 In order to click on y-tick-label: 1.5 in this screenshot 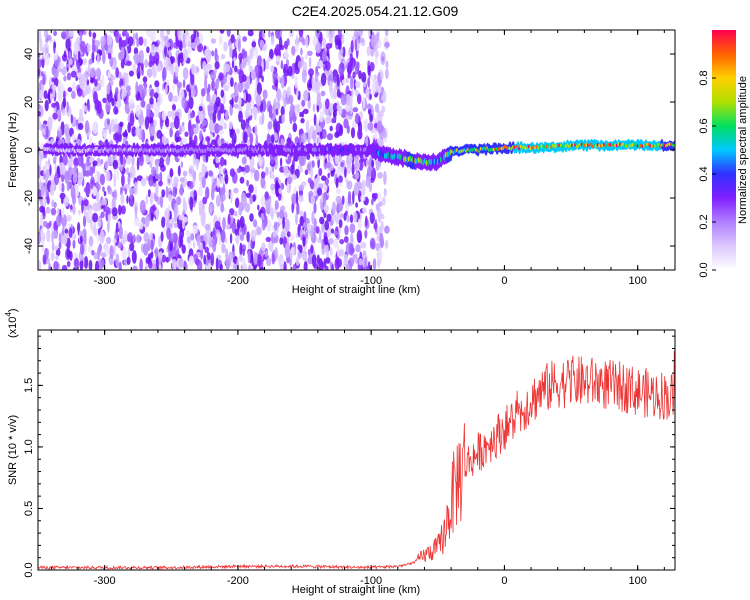, I will do `click(29, 385)`.